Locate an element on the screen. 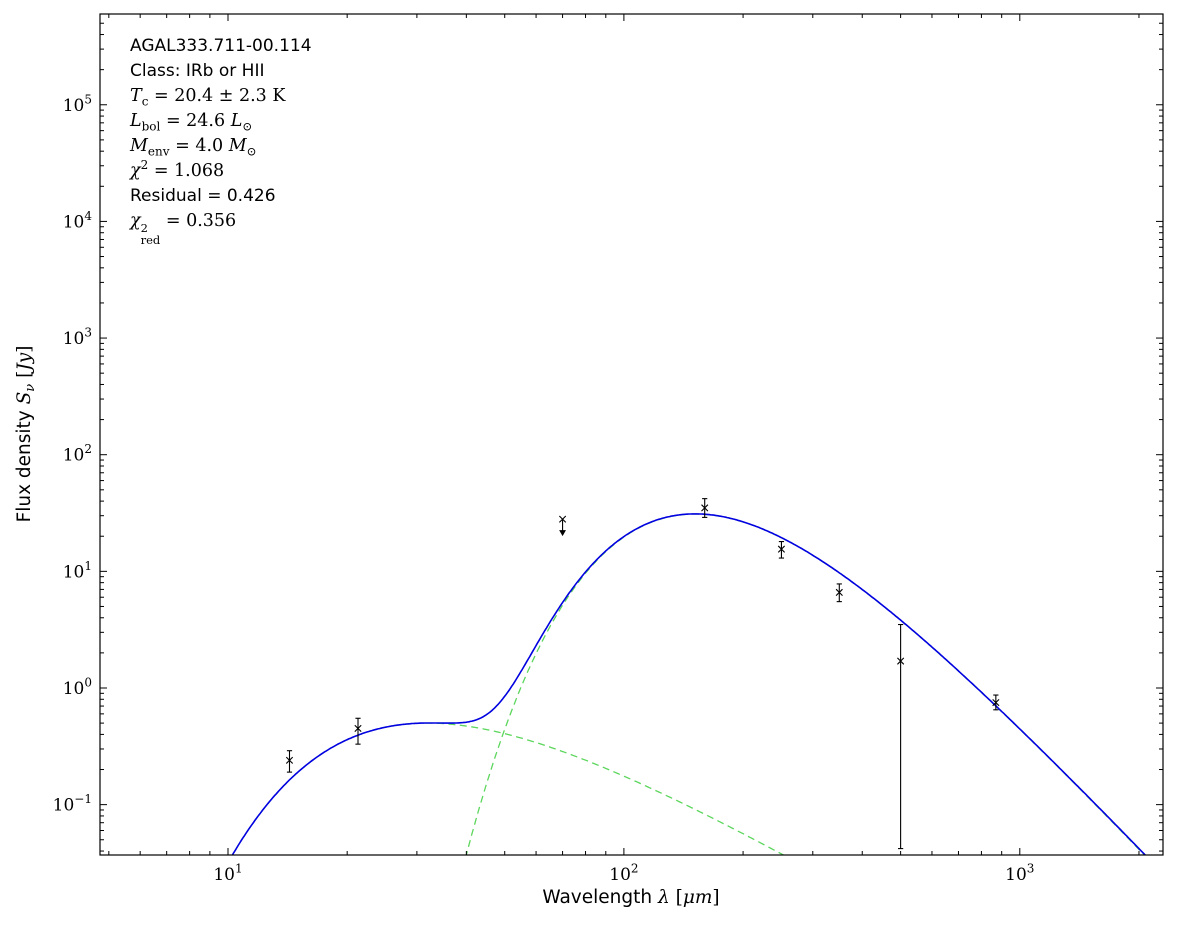 The width and height of the screenshot is (1200, 933). chi-squared-line: χ2 = 1.068 is located at coordinates (221, 171).